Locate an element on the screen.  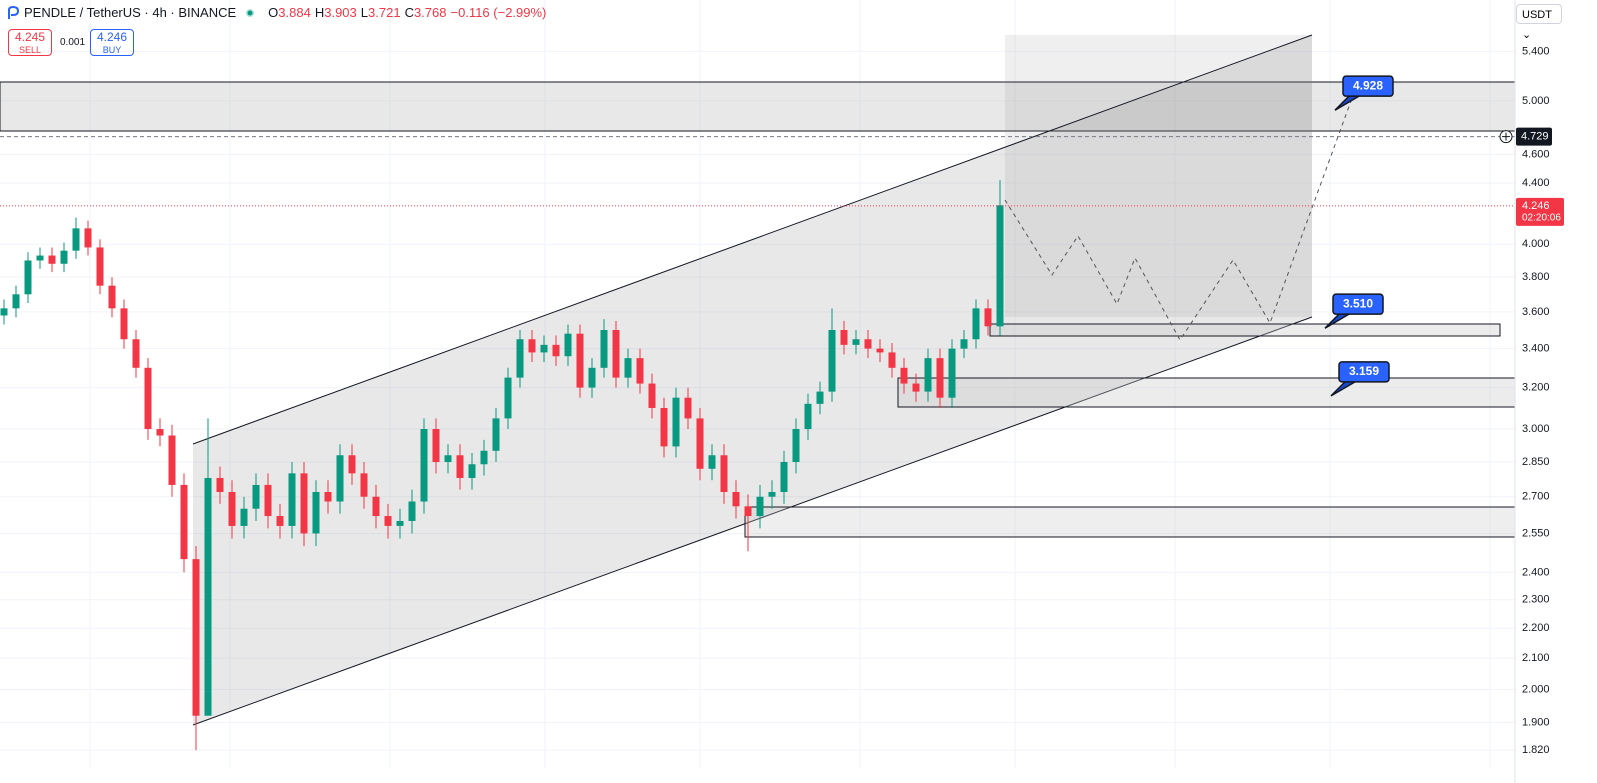
projection-path is located at coordinates (1180, 215).